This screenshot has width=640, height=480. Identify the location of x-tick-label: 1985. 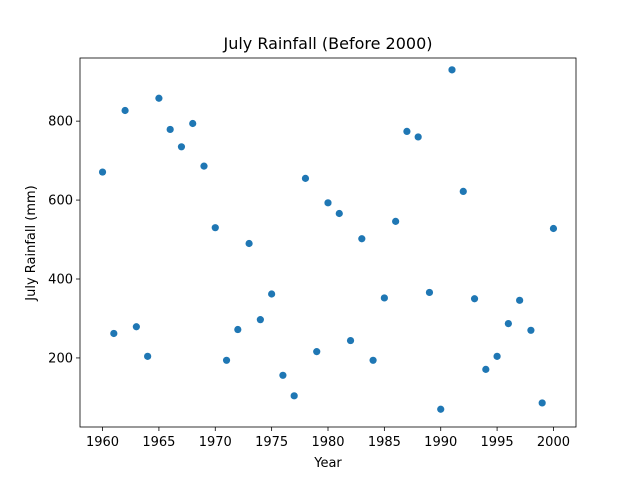
(384, 442).